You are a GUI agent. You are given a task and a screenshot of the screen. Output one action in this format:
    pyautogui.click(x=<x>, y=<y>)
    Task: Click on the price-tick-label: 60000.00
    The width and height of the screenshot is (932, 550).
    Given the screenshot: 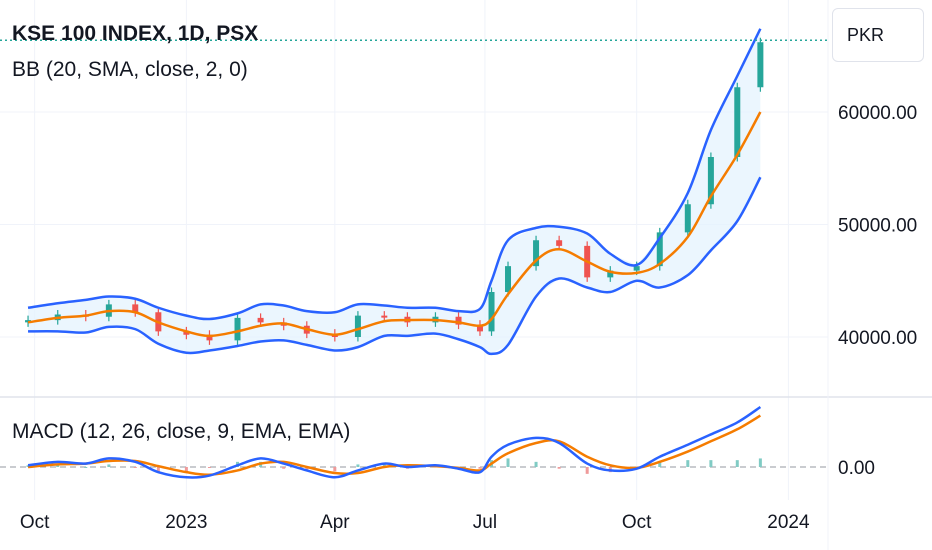 What is the action you would take?
    pyautogui.click(x=877, y=113)
    